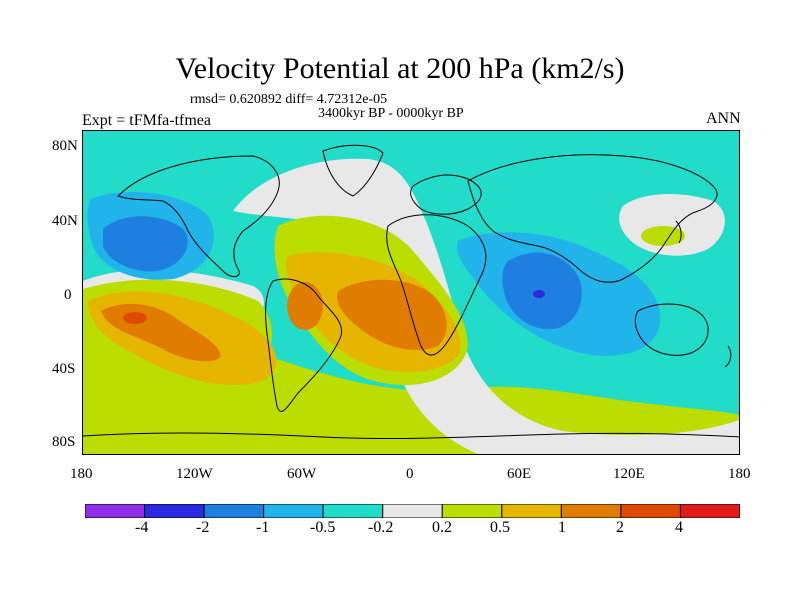 The image size is (800, 600). What do you see at coordinates (142, 527) in the screenshot?
I see `colorbar-label: -4` at bounding box center [142, 527].